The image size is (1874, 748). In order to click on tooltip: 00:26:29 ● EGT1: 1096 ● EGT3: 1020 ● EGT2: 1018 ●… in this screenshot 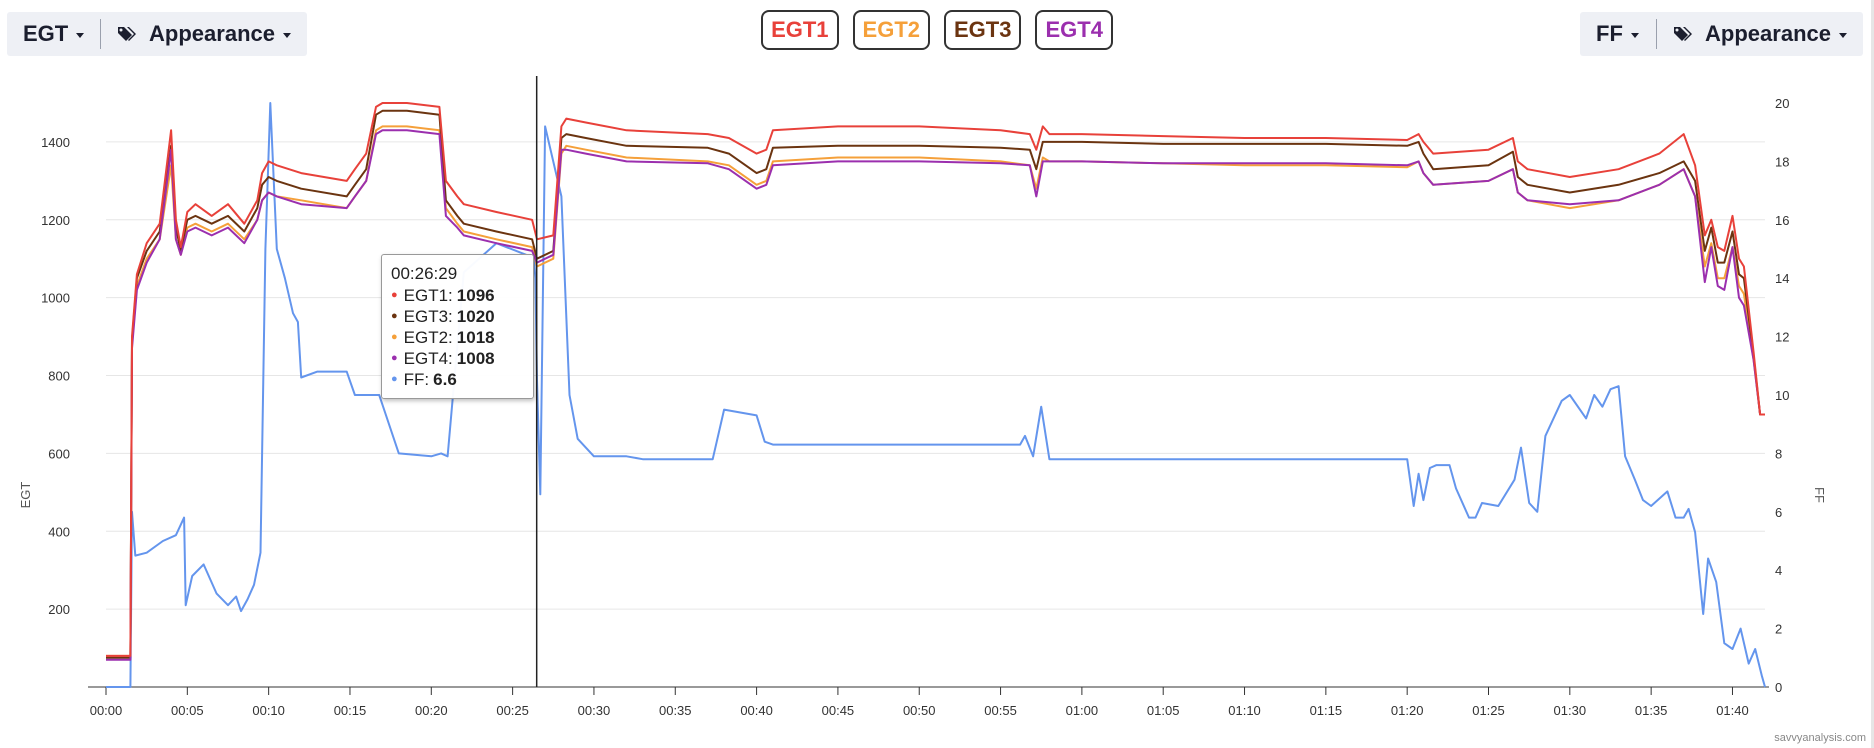, I will do `click(457, 326)`.